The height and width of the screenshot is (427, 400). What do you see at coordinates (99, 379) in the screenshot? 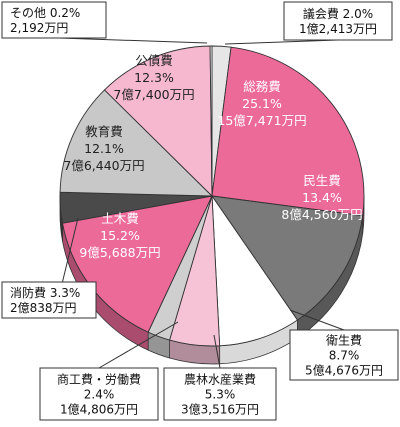
I see `slice-label-5-0: 商工費・労働費` at bounding box center [99, 379].